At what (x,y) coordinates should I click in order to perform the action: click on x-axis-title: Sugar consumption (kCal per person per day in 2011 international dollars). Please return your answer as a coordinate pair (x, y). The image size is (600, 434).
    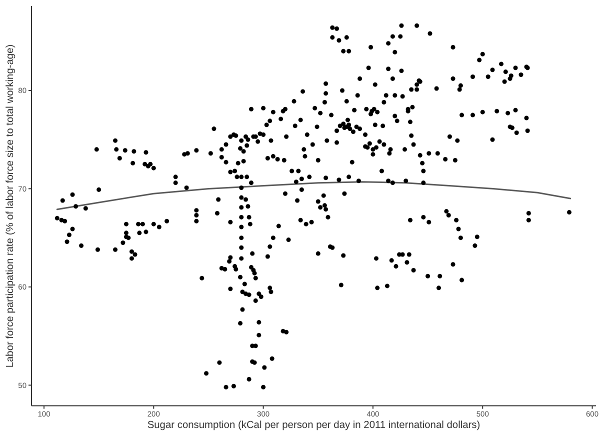
    Looking at the image, I should click on (313, 425).